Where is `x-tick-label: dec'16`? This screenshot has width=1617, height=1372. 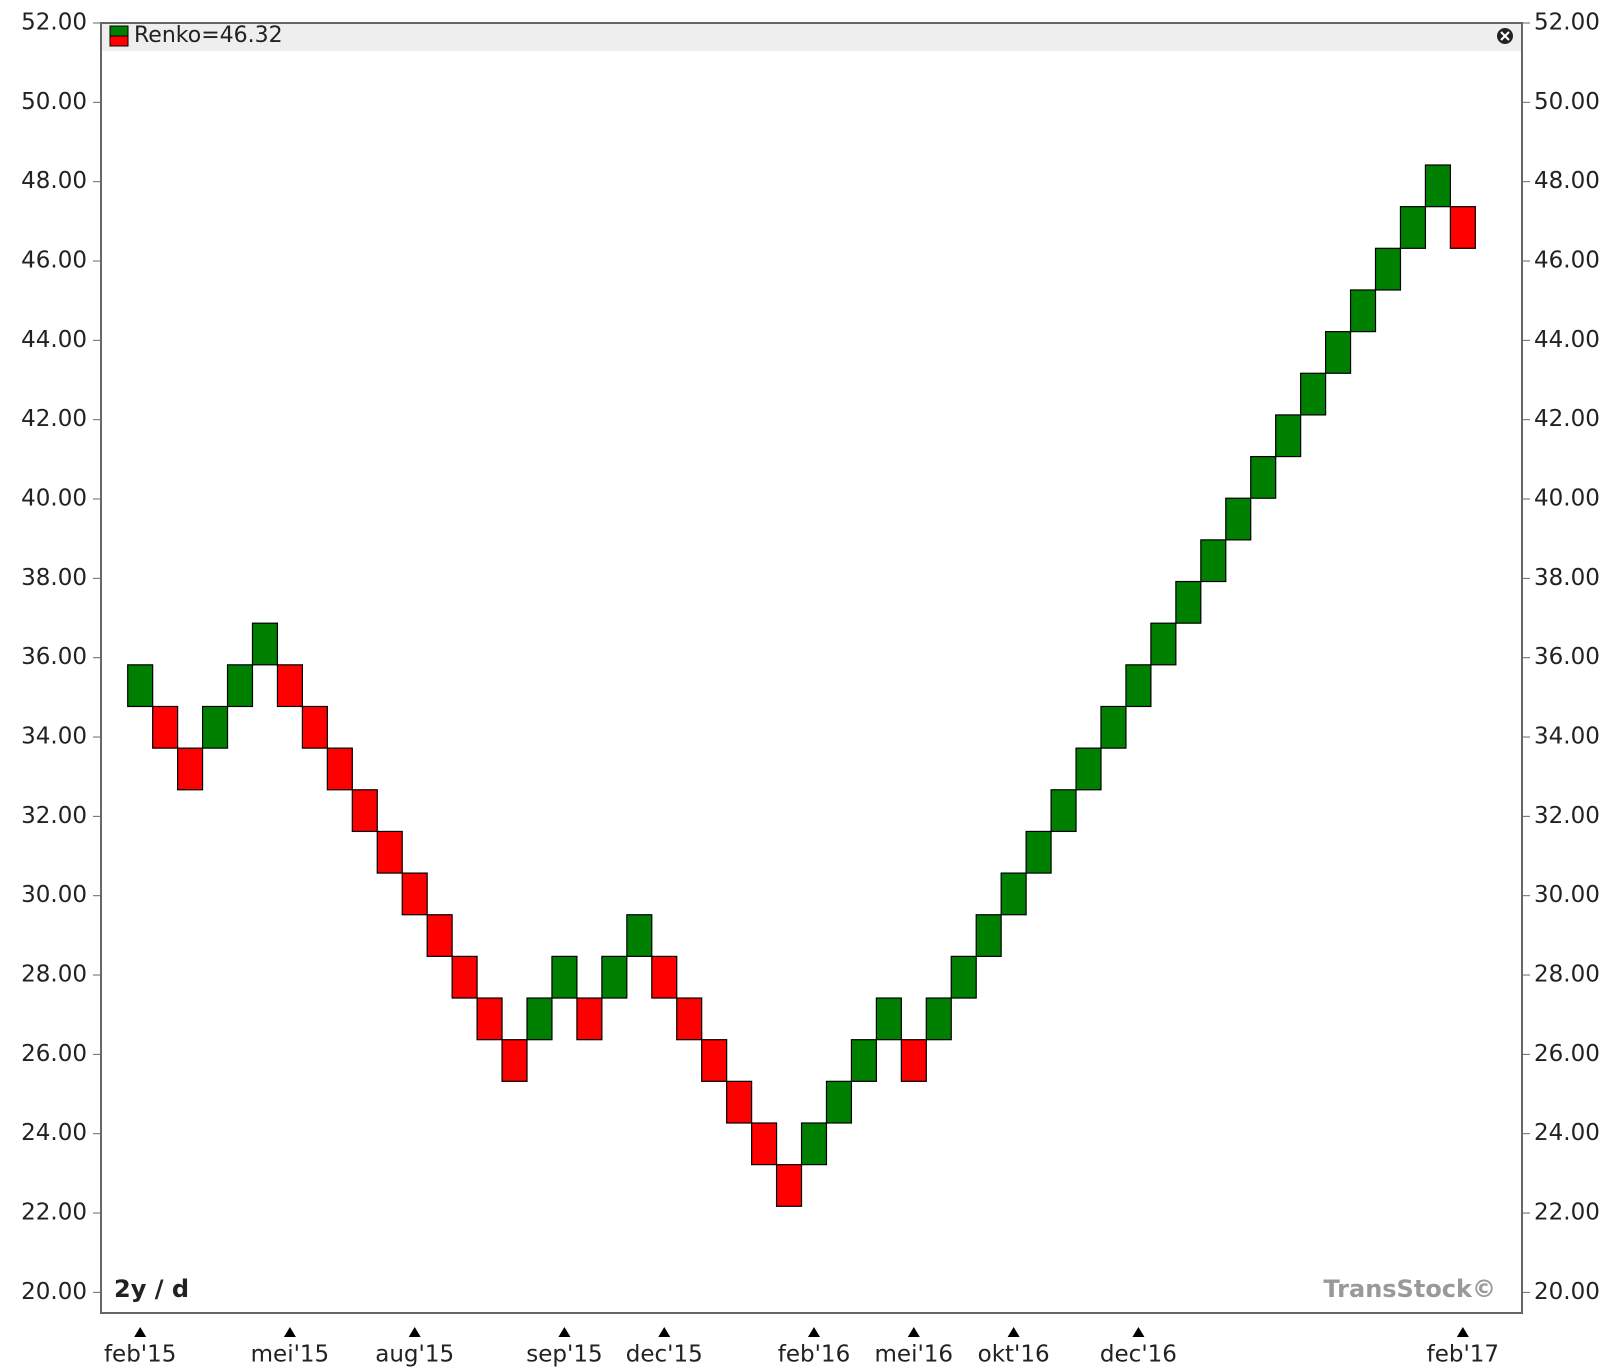
x-tick-label: dec'16 is located at coordinates (1138, 1355).